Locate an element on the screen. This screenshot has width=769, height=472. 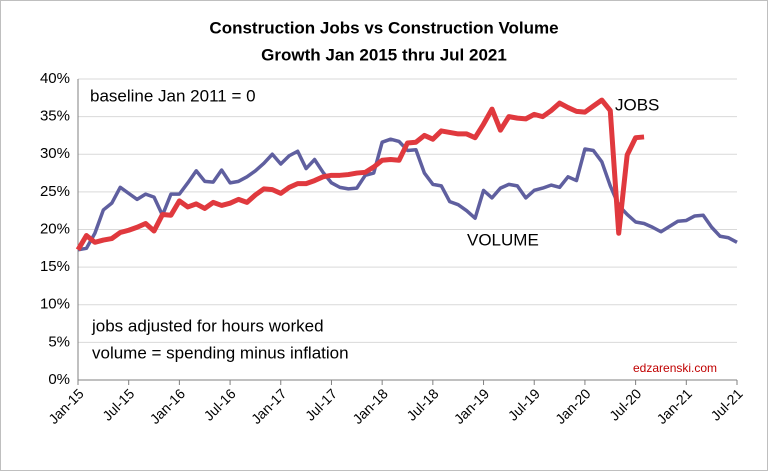
annotation: volume = spending minus inflation is located at coordinates (220, 352).